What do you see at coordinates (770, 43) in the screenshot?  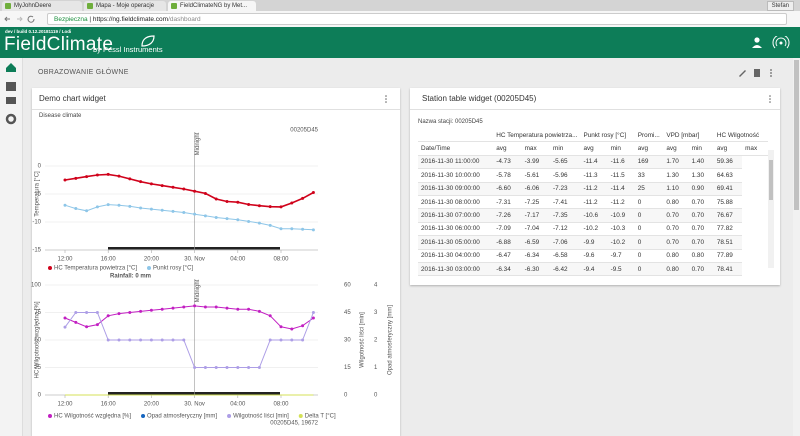 I see `app-icons` at bounding box center [770, 43].